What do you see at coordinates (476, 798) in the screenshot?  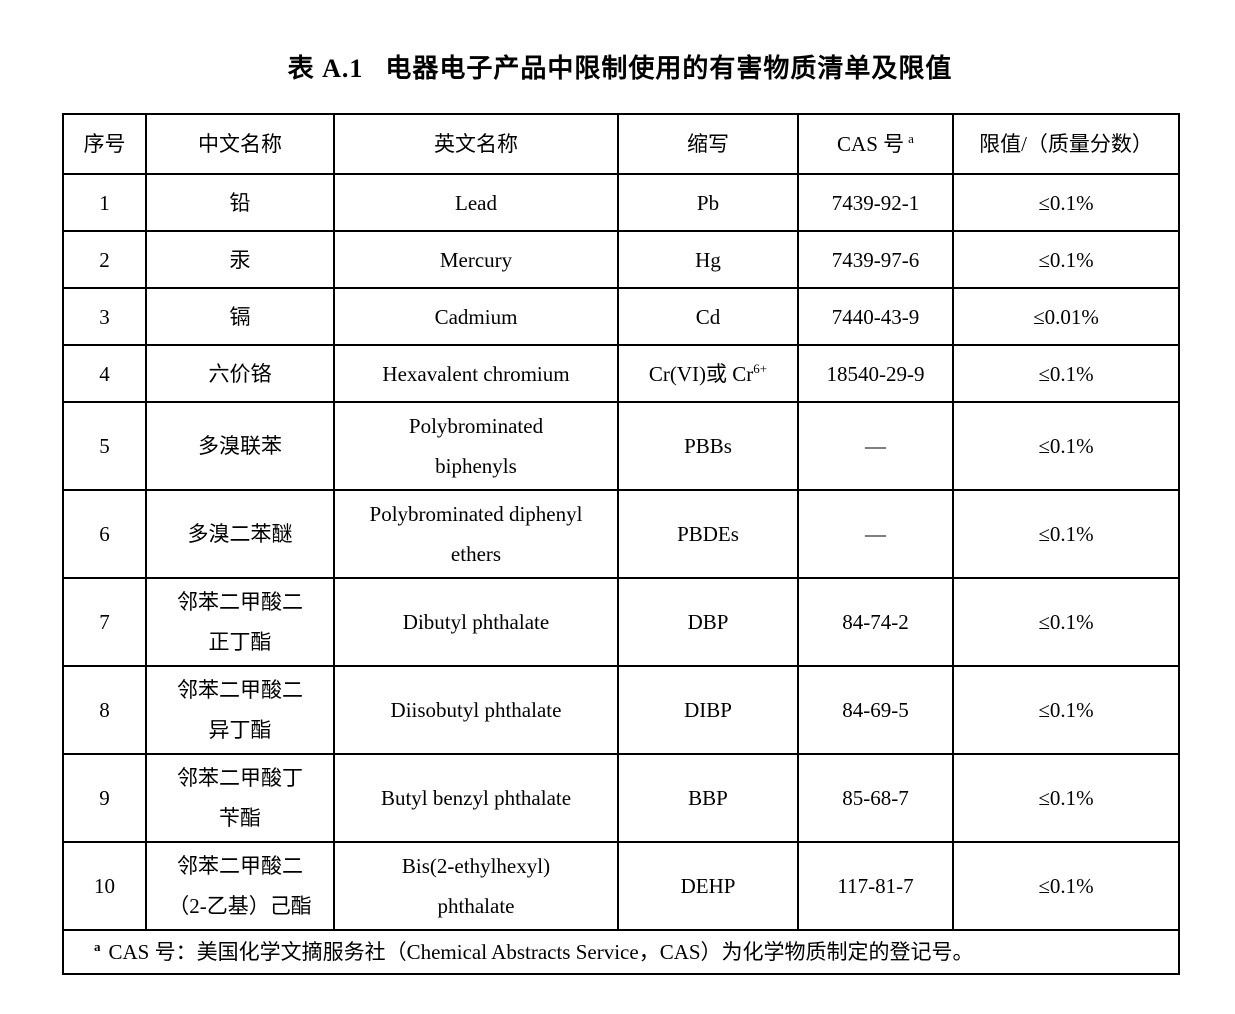 I see `cell-name-en: Butyl benzyl phthalate` at bounding box center [476, 798].